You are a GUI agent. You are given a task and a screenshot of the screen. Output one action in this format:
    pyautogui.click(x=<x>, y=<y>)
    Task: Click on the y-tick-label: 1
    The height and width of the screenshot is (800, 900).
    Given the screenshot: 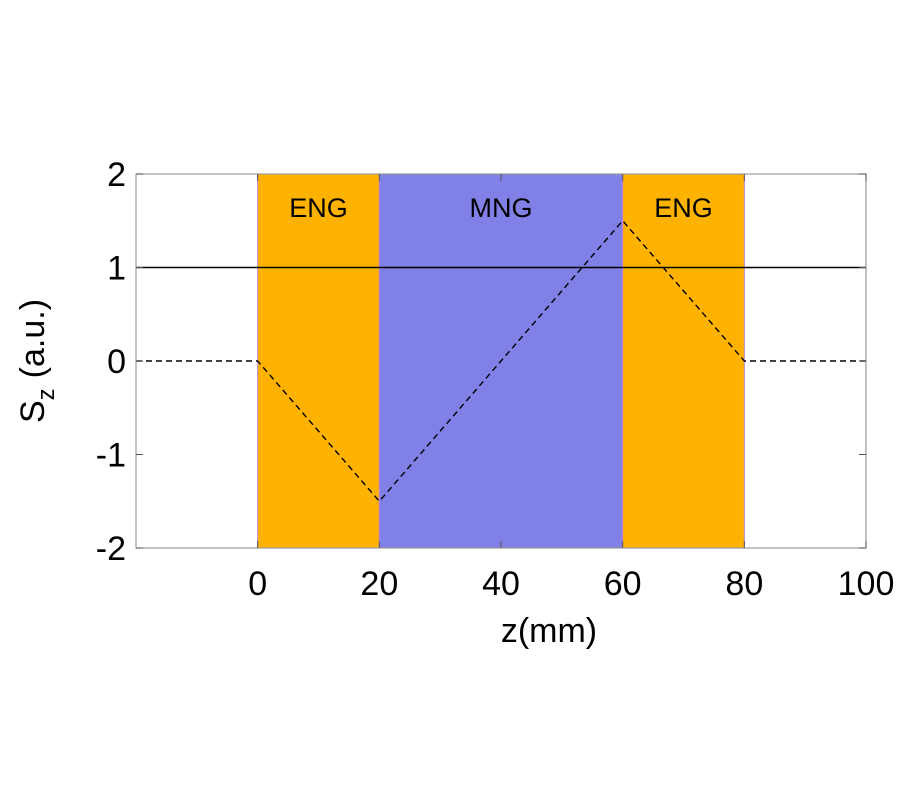 What is the action you would take?
    pyautogui.click(x=116, y=269)
    